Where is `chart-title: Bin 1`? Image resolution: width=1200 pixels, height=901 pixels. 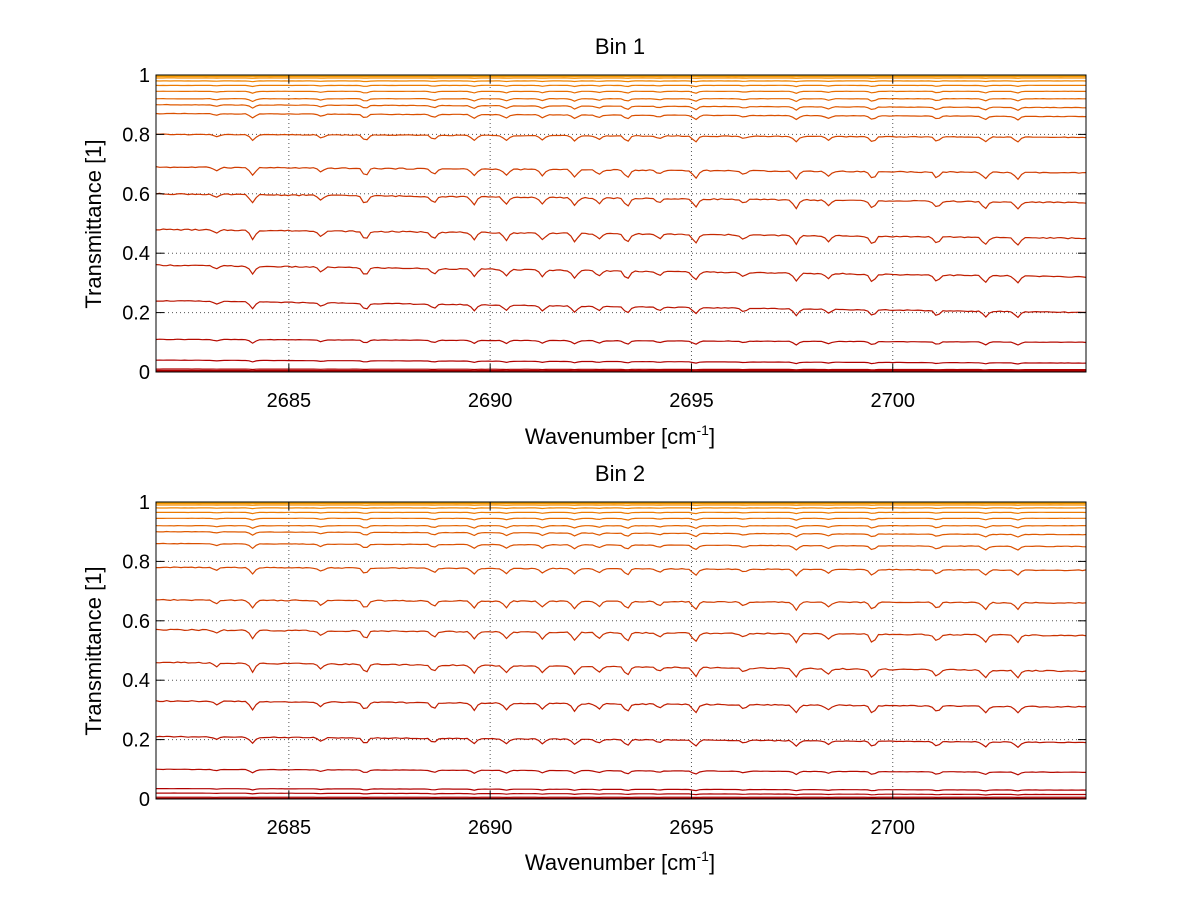 chart-title: Bin 1 is located at coordinates (620, 46).